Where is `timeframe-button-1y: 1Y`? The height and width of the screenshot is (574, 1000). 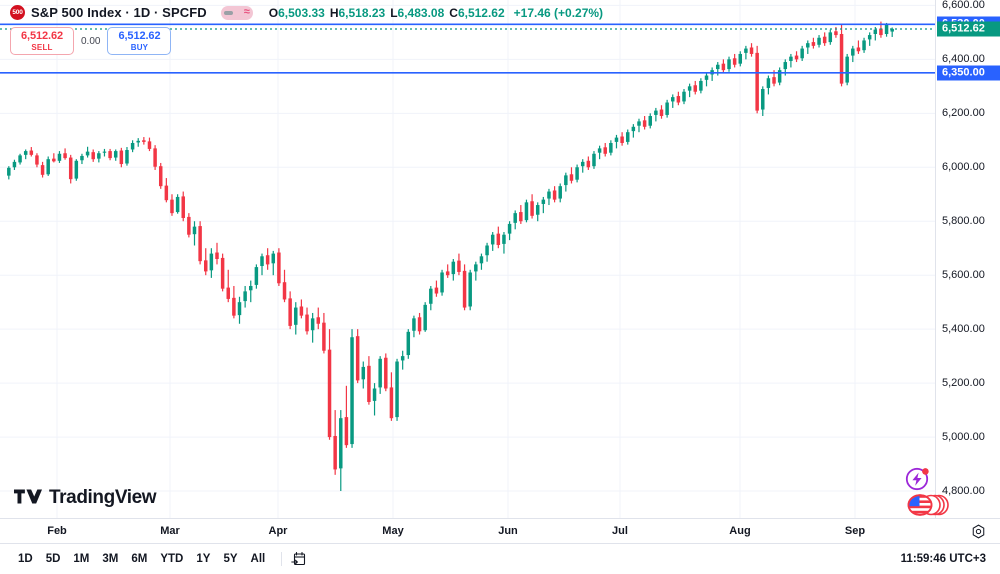 timeframe-button-1y: 1Y is located at coordinates (203, 559).